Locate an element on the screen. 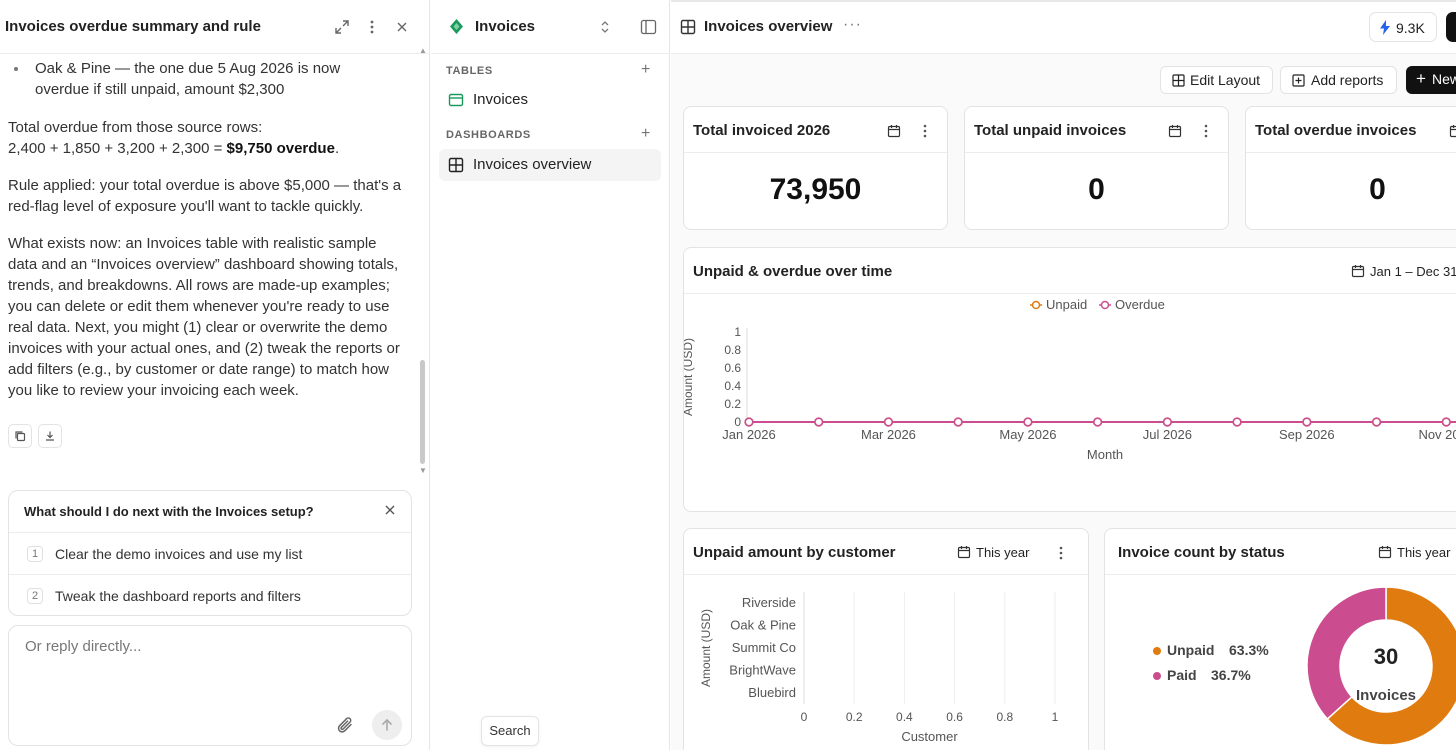  tables-section-label: TABLES is located at coordinates (469, 71).